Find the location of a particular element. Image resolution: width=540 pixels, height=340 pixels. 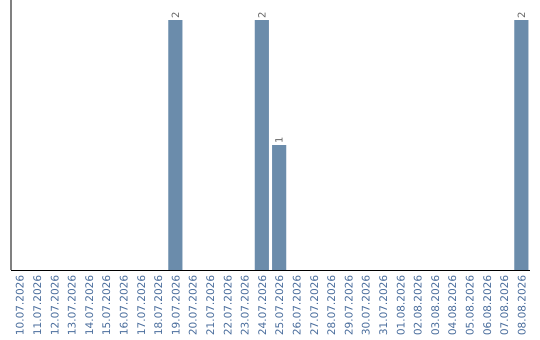

x-tick-label: 30.07.2026 is located at coordinates (366, 305).